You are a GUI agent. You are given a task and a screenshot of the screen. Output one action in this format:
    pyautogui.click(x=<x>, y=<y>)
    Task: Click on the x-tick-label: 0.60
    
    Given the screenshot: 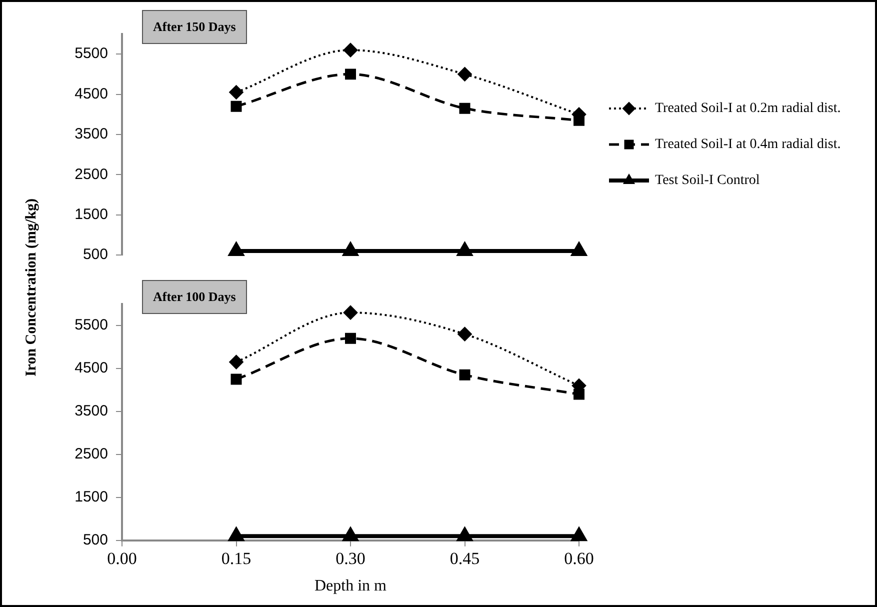 What is the action you would take?
    pyautogui.click(x=579, y=558)
    